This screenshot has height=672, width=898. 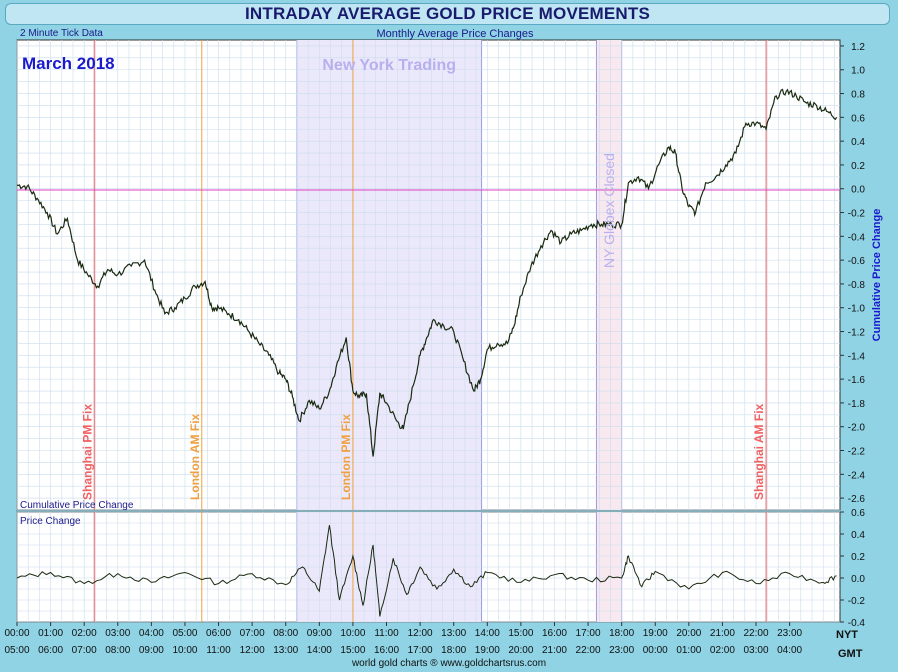 What do you see at coordinates (688, 633) in the screenshot?
I see `x-tick-label-nyt: 20:00` at bounding box center [688, 633].